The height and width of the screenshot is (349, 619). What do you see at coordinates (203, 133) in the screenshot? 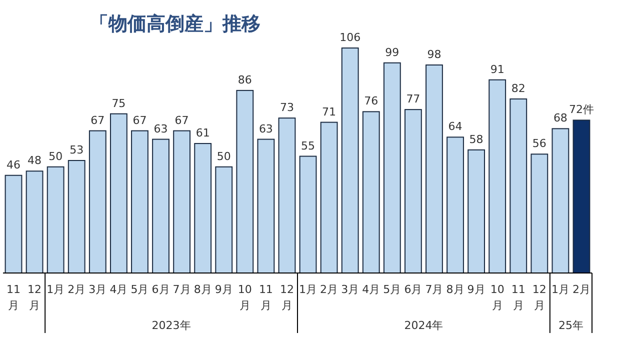
I see `data-label: 61` at bounding box center [203, 133].